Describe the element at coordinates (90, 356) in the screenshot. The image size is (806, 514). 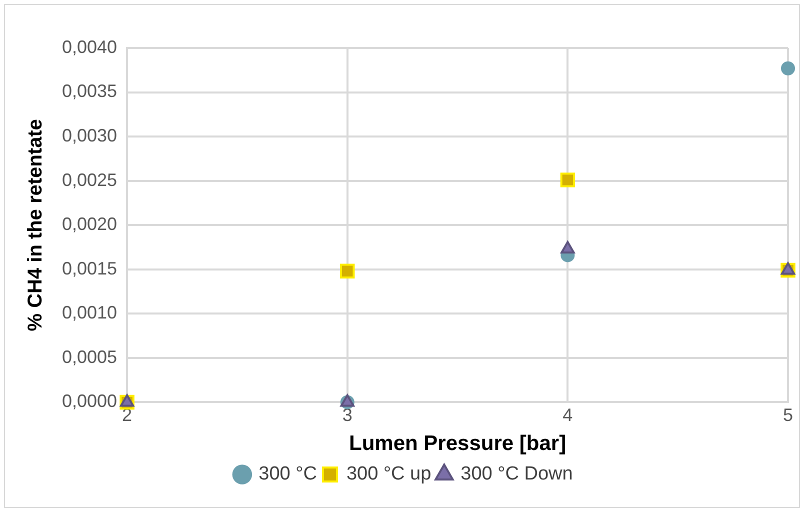
I see `y-tick-label: 0,0005` at that location.